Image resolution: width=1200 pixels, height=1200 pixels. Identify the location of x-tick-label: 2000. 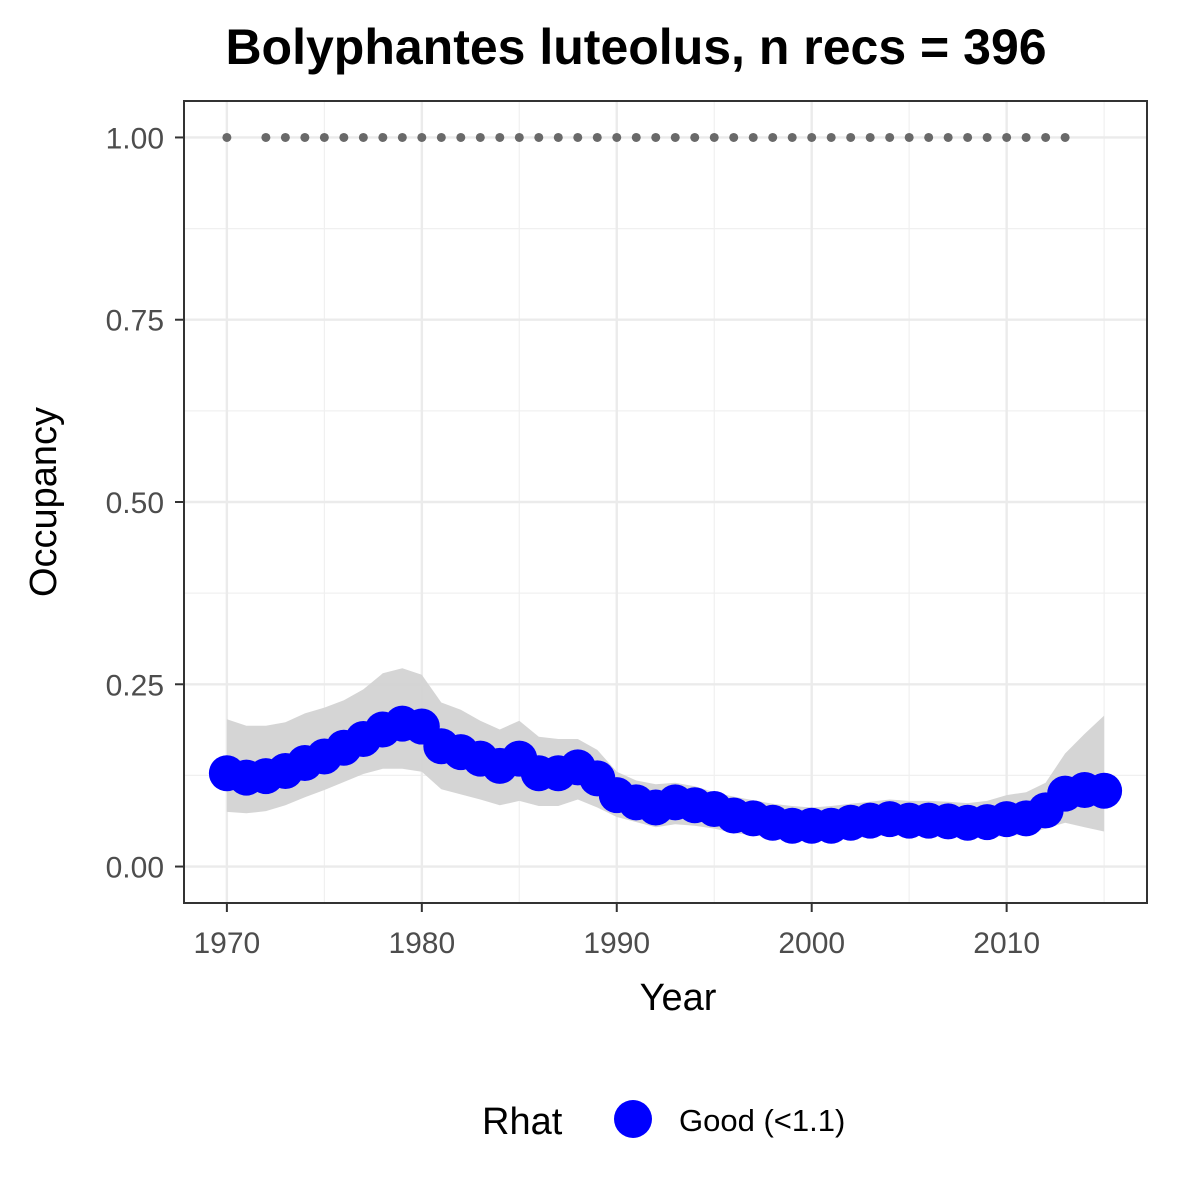
(811, 943).